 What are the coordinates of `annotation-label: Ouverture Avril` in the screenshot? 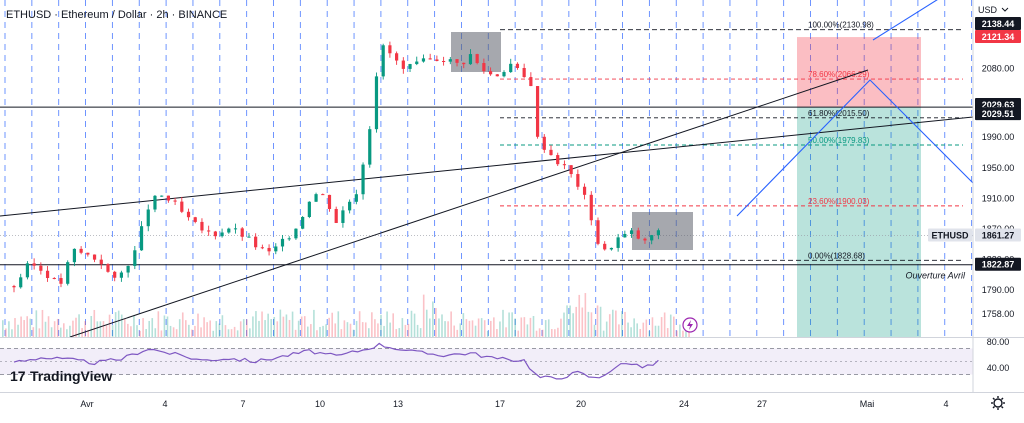 It's located at (935, 276).